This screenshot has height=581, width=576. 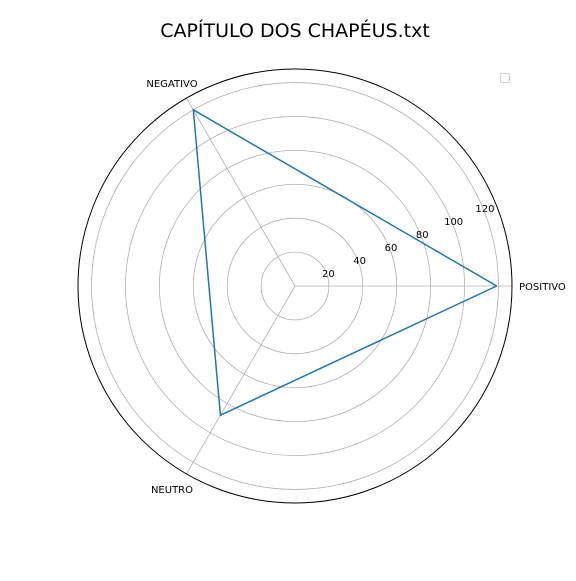 What do you see at coordinates (484, 209) in the screenshot?
I see `r-tick-label-120: 120` at bounding box center [484, 209].